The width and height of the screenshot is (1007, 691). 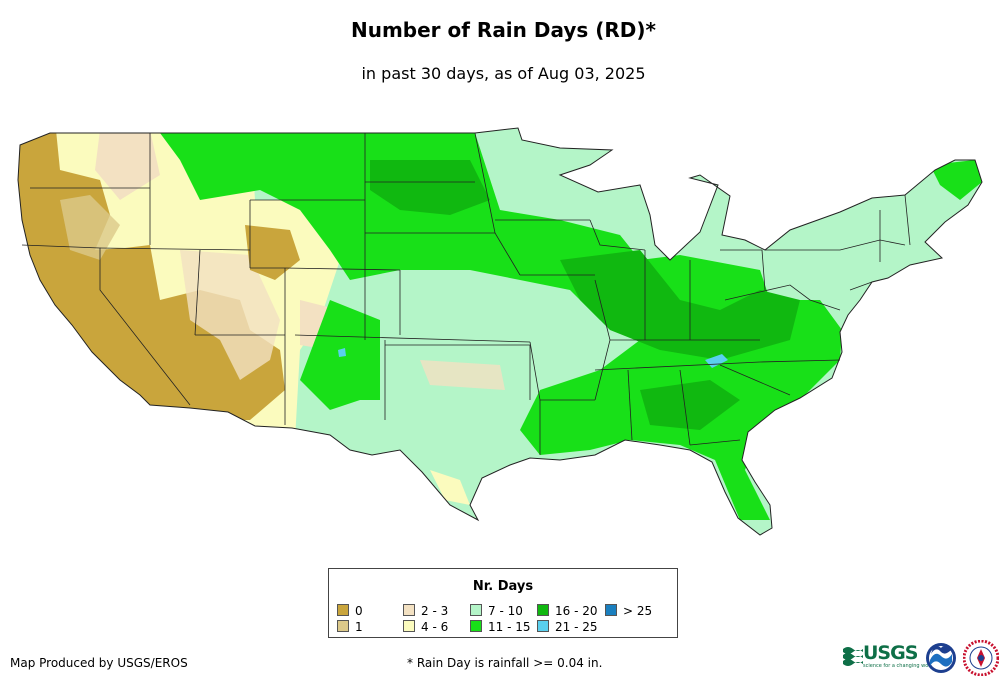 I want to click on usgs-logo-text: USGS, so click(x=890, y=653).